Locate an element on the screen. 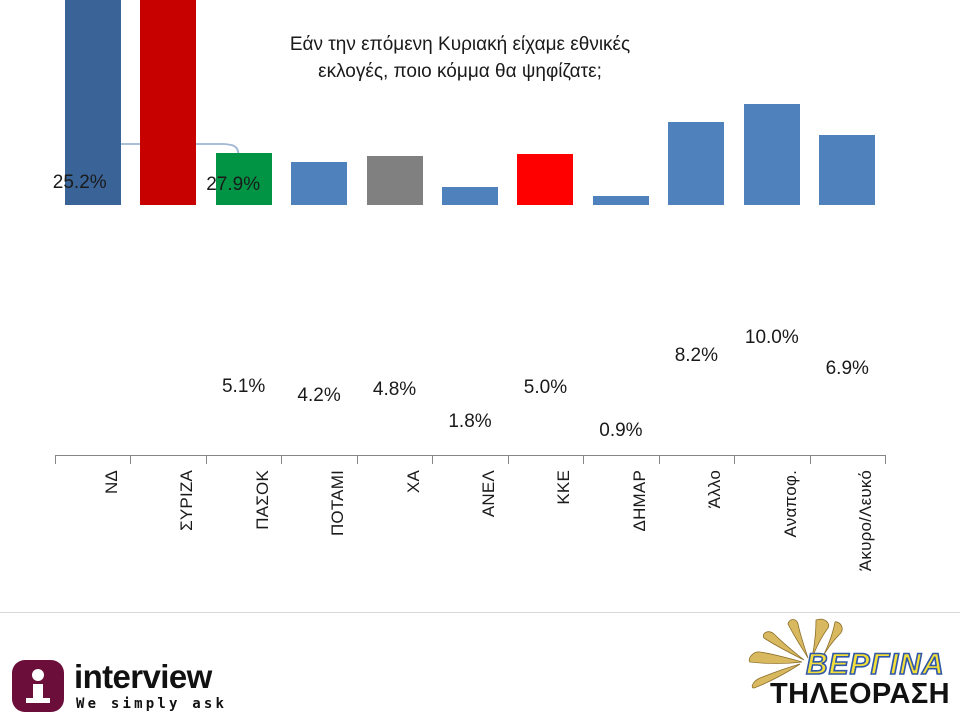 The height and width of the screenshot is (720, 960). category-label-Άλλο: Άλλο is located at coordinates (715, 489).